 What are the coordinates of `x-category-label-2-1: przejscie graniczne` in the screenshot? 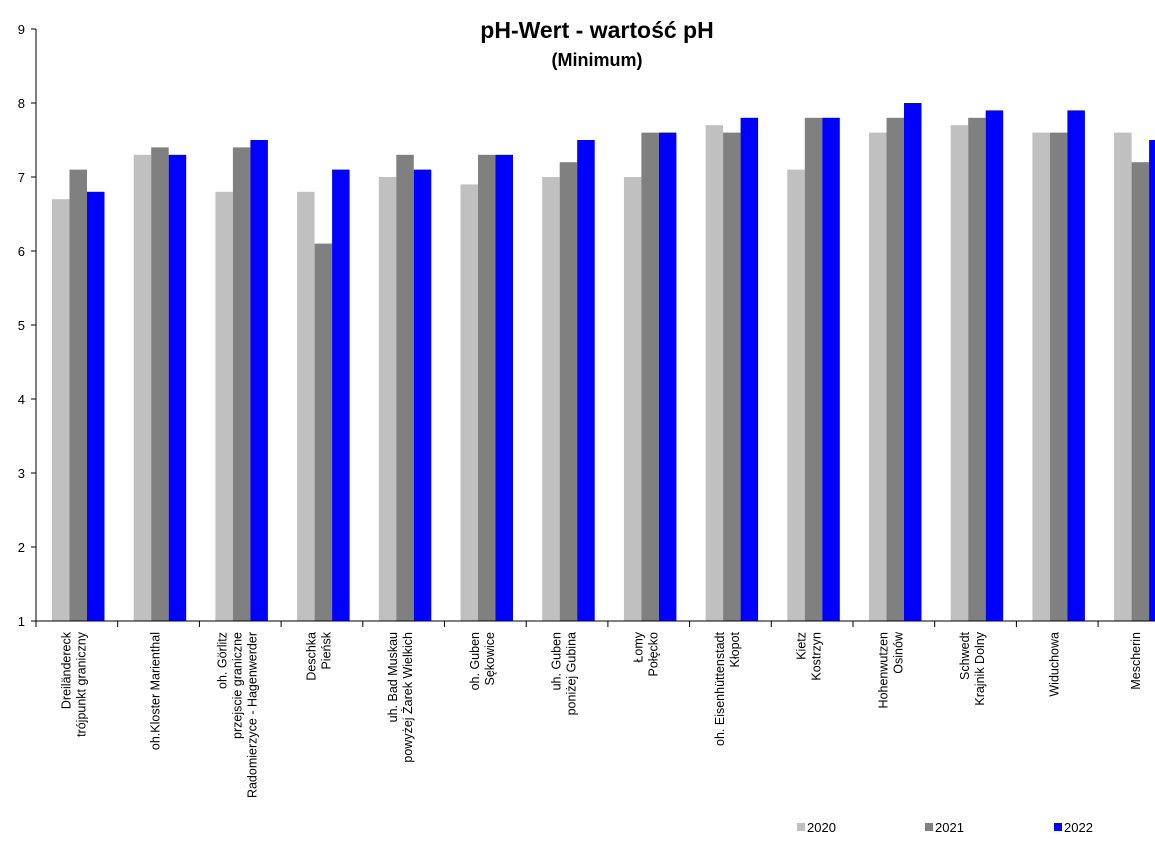 It's located at (237, 685).